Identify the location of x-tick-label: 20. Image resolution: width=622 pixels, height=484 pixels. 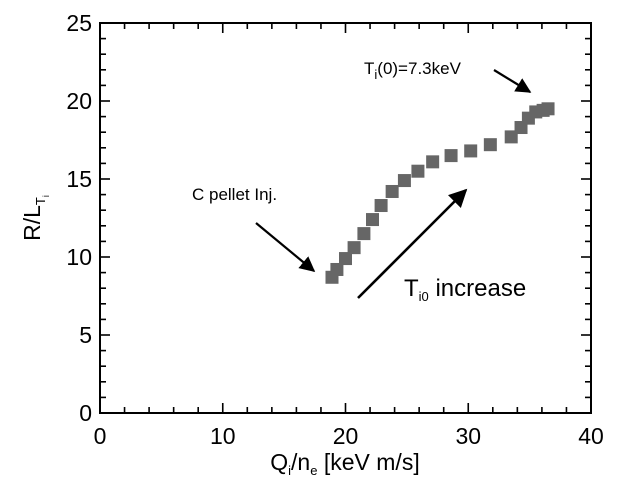
(346, 436).